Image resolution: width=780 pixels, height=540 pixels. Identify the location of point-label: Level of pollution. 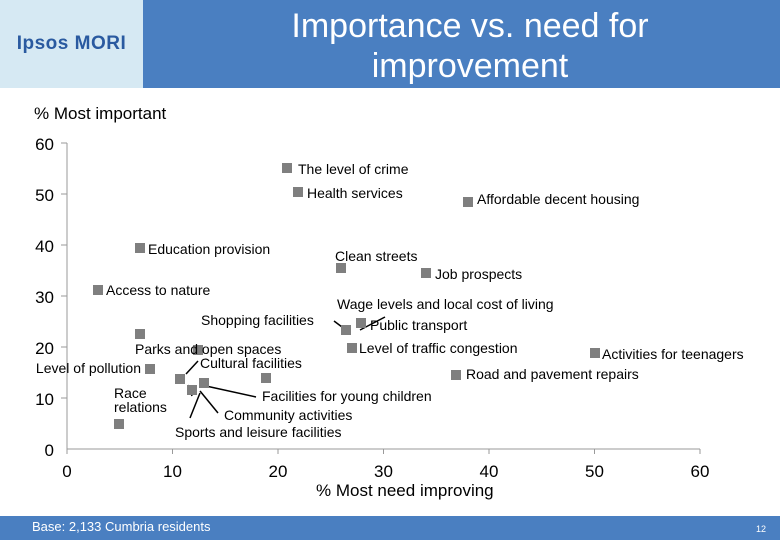
(88, 368).